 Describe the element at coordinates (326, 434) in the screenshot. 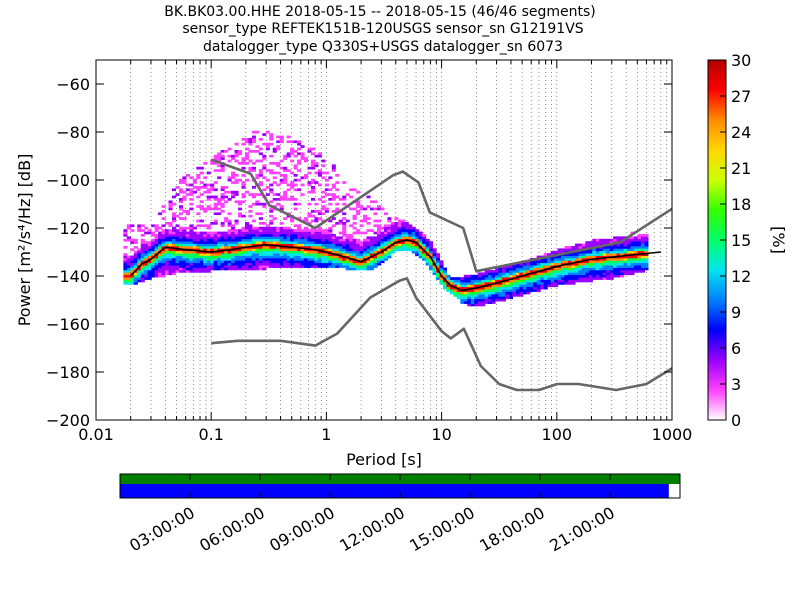

I see `x-tick-label: 1` at that location.